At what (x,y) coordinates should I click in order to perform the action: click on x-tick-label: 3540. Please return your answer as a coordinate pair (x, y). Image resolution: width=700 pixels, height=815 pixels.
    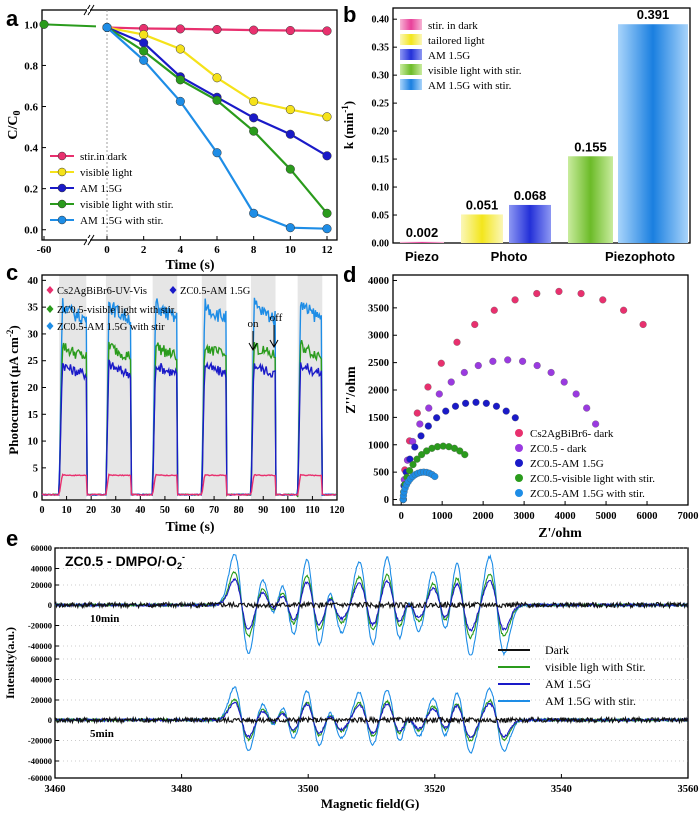
    Looking at the image, I should click on (561, 789).